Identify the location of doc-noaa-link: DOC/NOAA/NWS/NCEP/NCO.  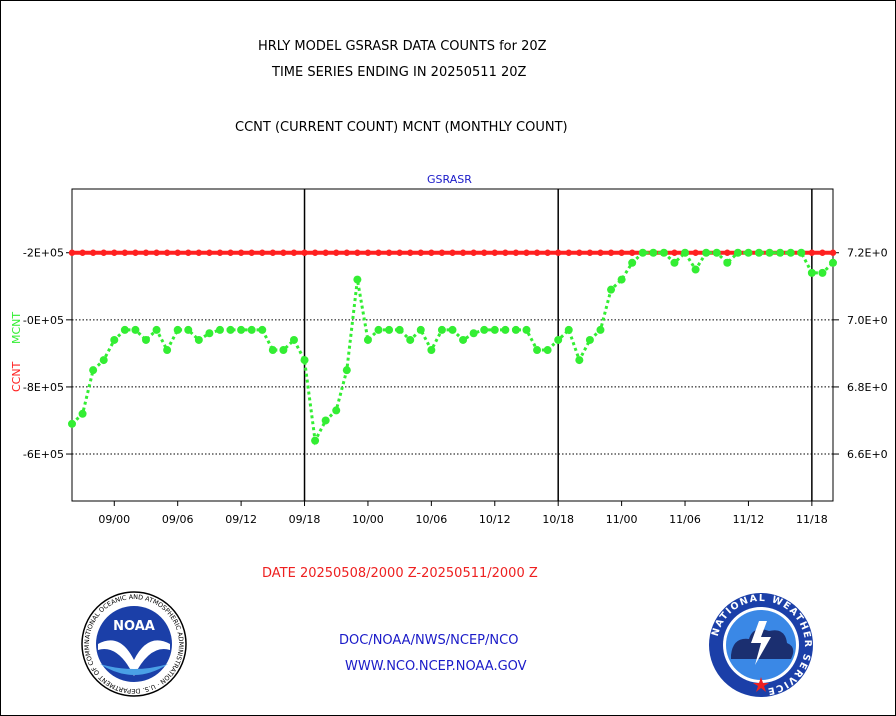
(429, 640).